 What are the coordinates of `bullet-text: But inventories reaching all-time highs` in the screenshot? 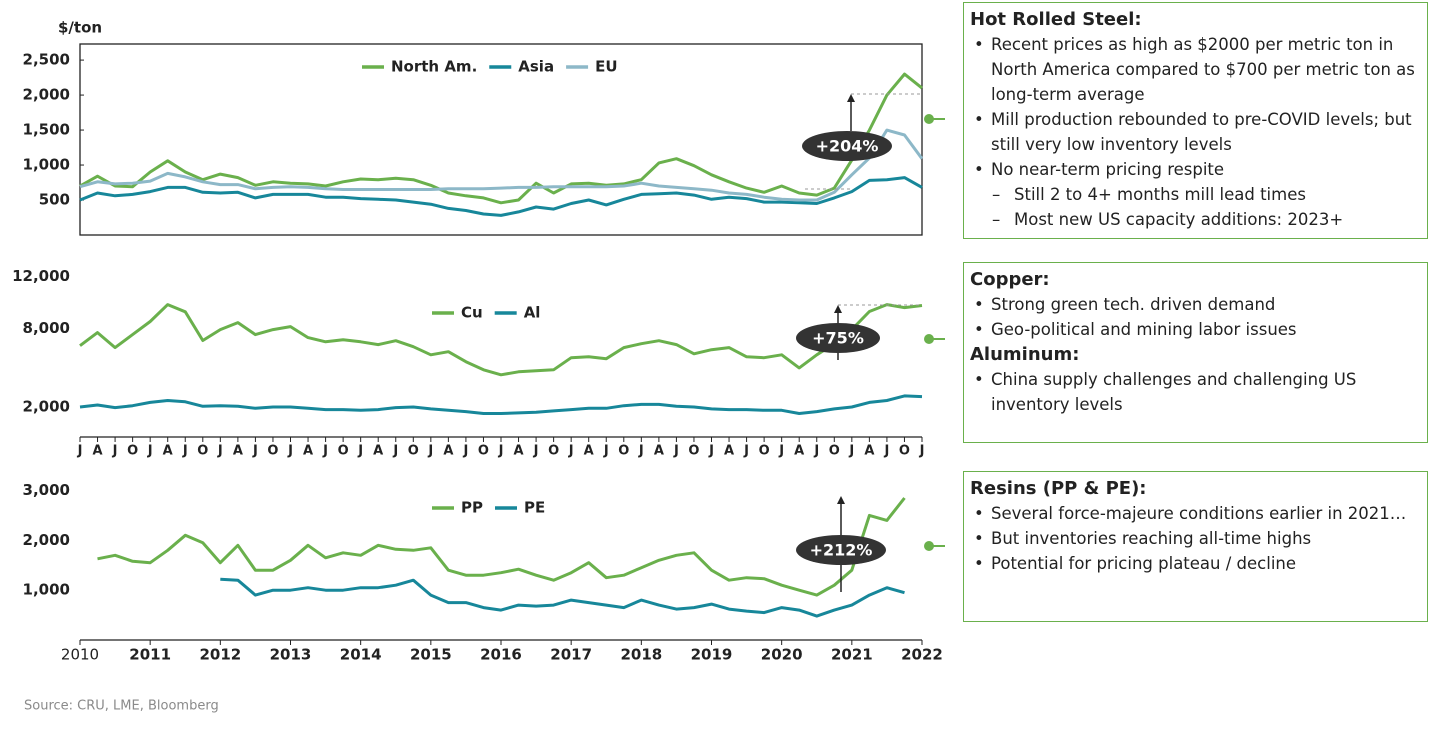 It's located at (1195, 538).